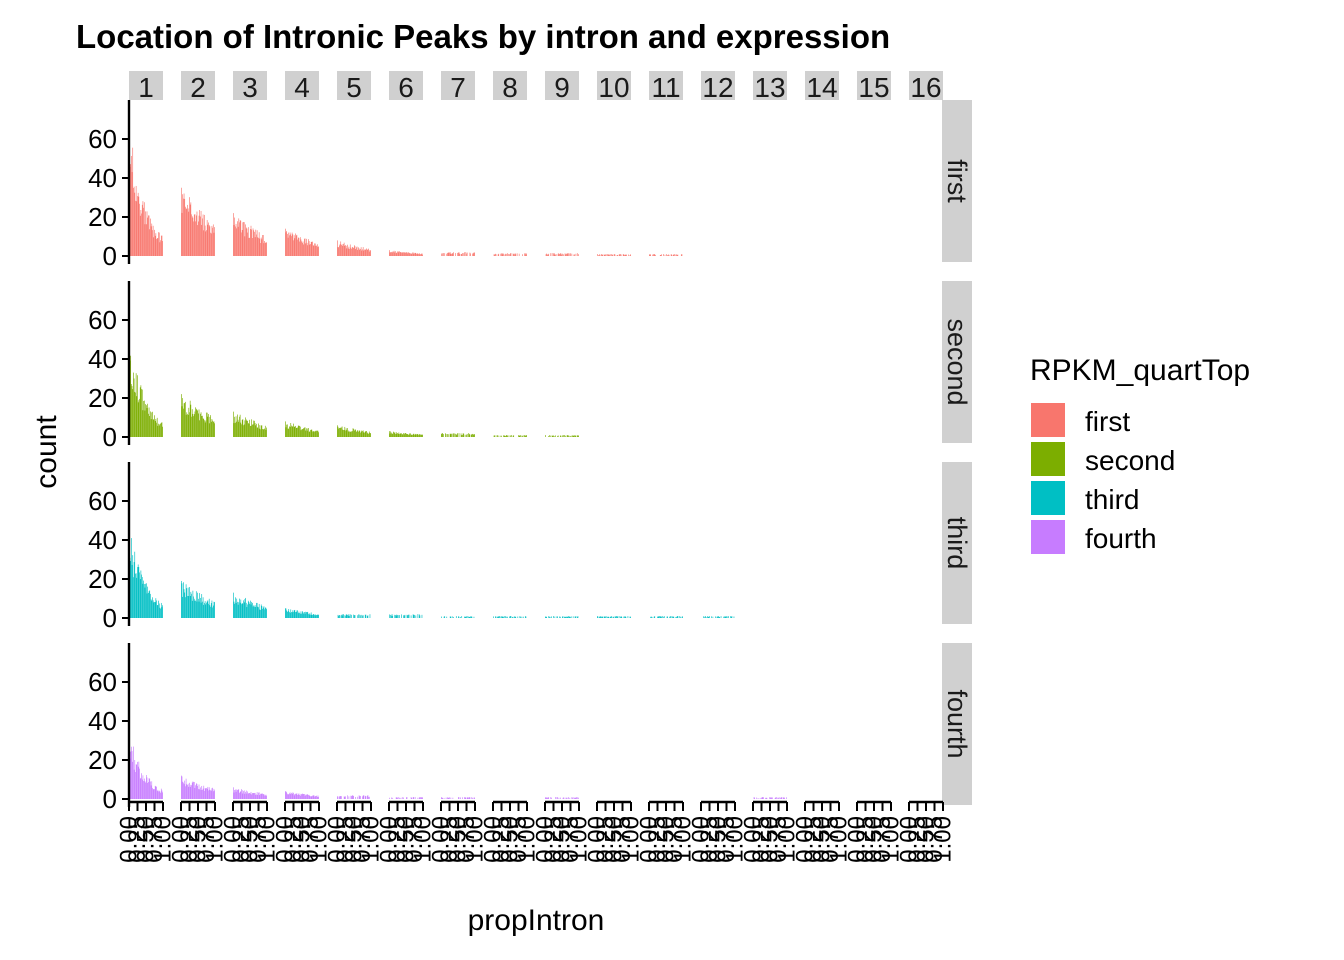 The width and height of the screenshot is (1344, 960). I want to click on column-facet-label: 7, so click(458, 87).